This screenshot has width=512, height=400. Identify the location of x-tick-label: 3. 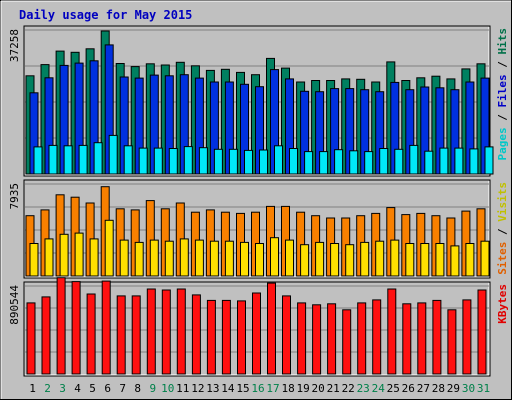
(62, 388).